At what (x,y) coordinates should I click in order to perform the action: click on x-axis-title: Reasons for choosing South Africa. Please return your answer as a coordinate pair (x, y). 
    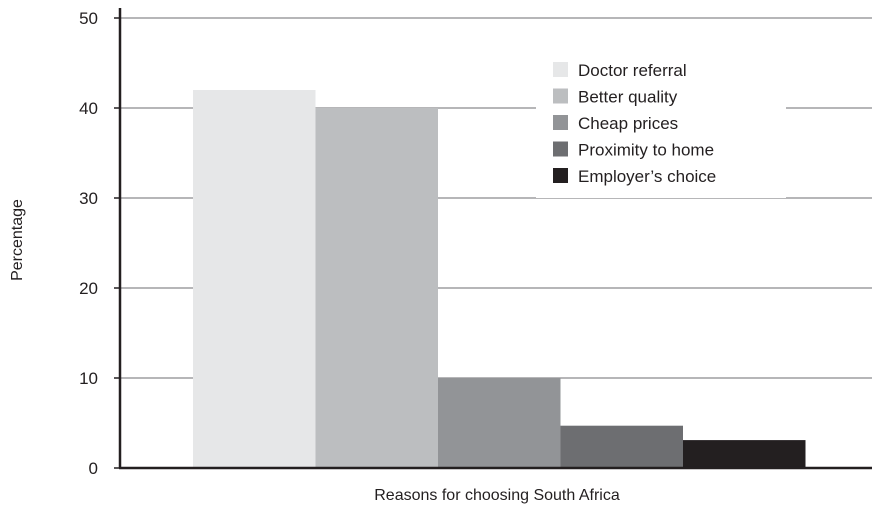
    Looking at the image, I should click on (497, 495).